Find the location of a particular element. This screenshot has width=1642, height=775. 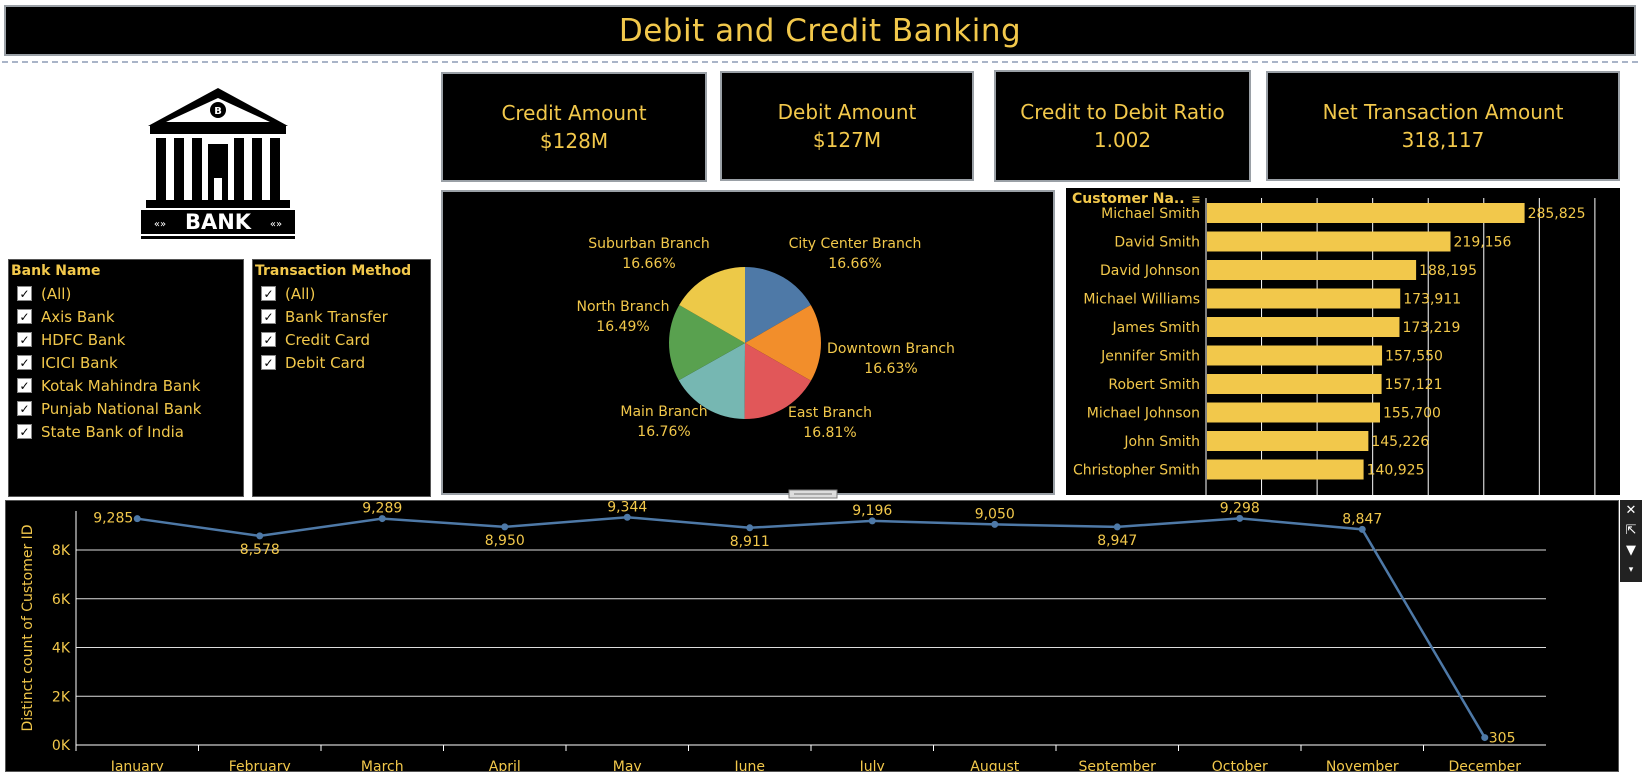

resize-handle is located at coordinates (813, 494).